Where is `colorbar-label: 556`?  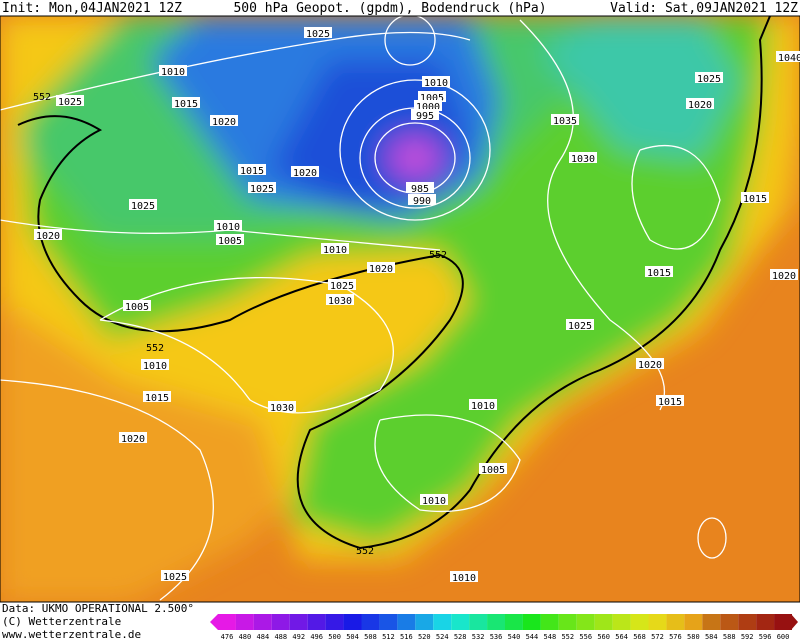
colorbar-label: 556 is located at coordinates (585, 637).